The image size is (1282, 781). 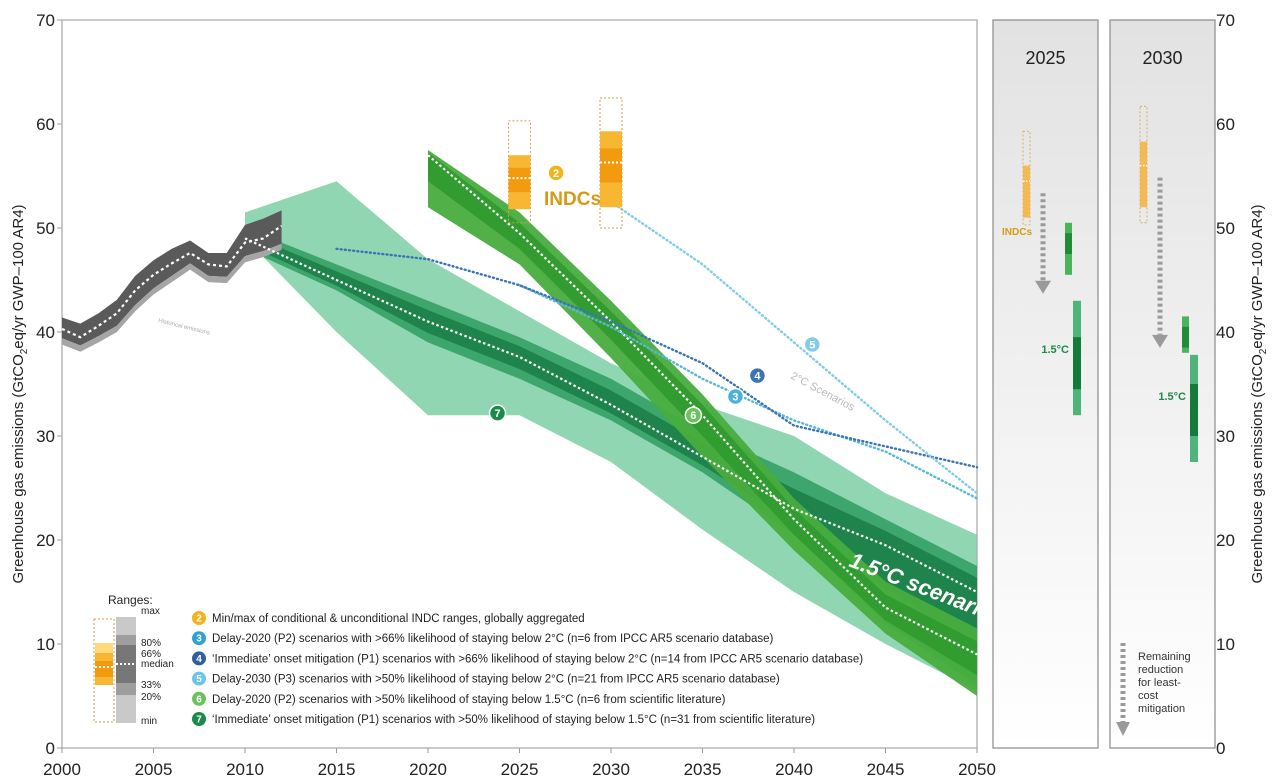 I want to click on panel-2025-title: 2025, so click(x=1045, y=58).